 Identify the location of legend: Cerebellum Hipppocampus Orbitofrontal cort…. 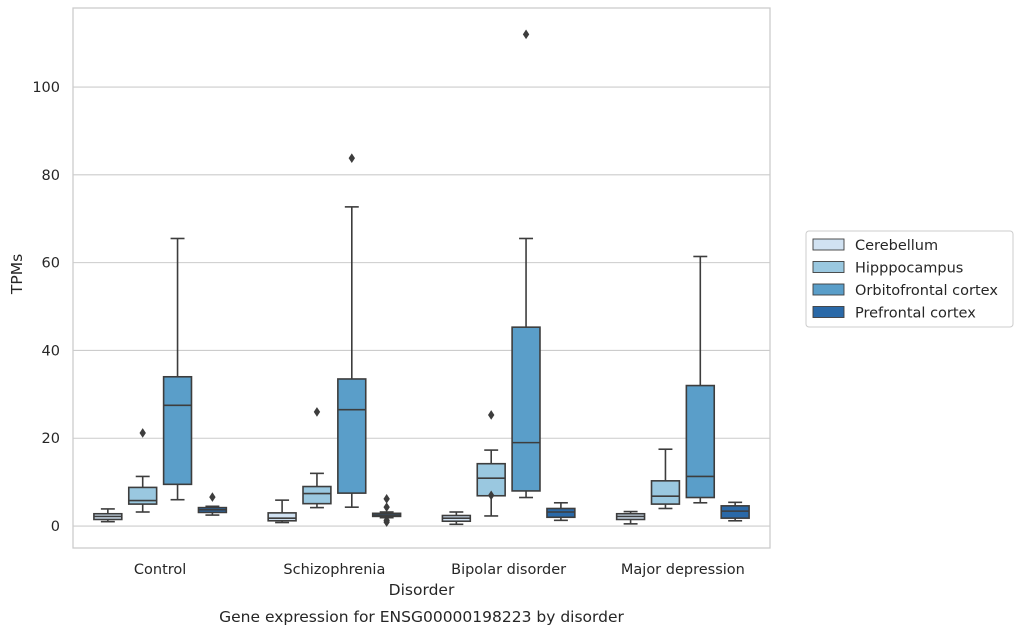
(909, 279).